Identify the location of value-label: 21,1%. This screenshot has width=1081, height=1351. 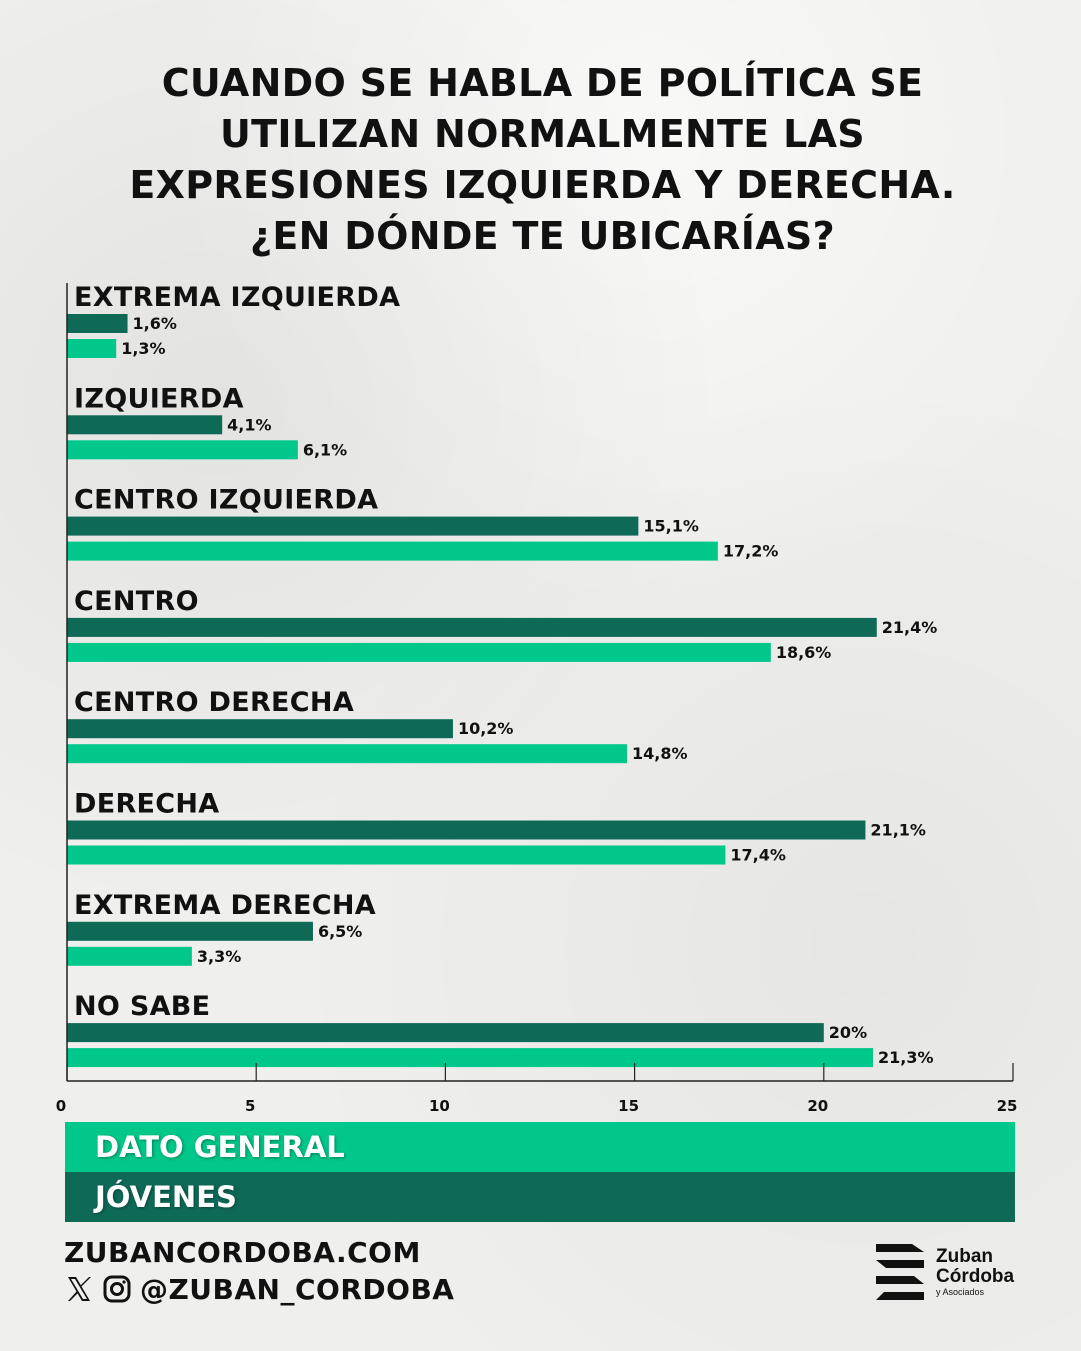
(898, 830).